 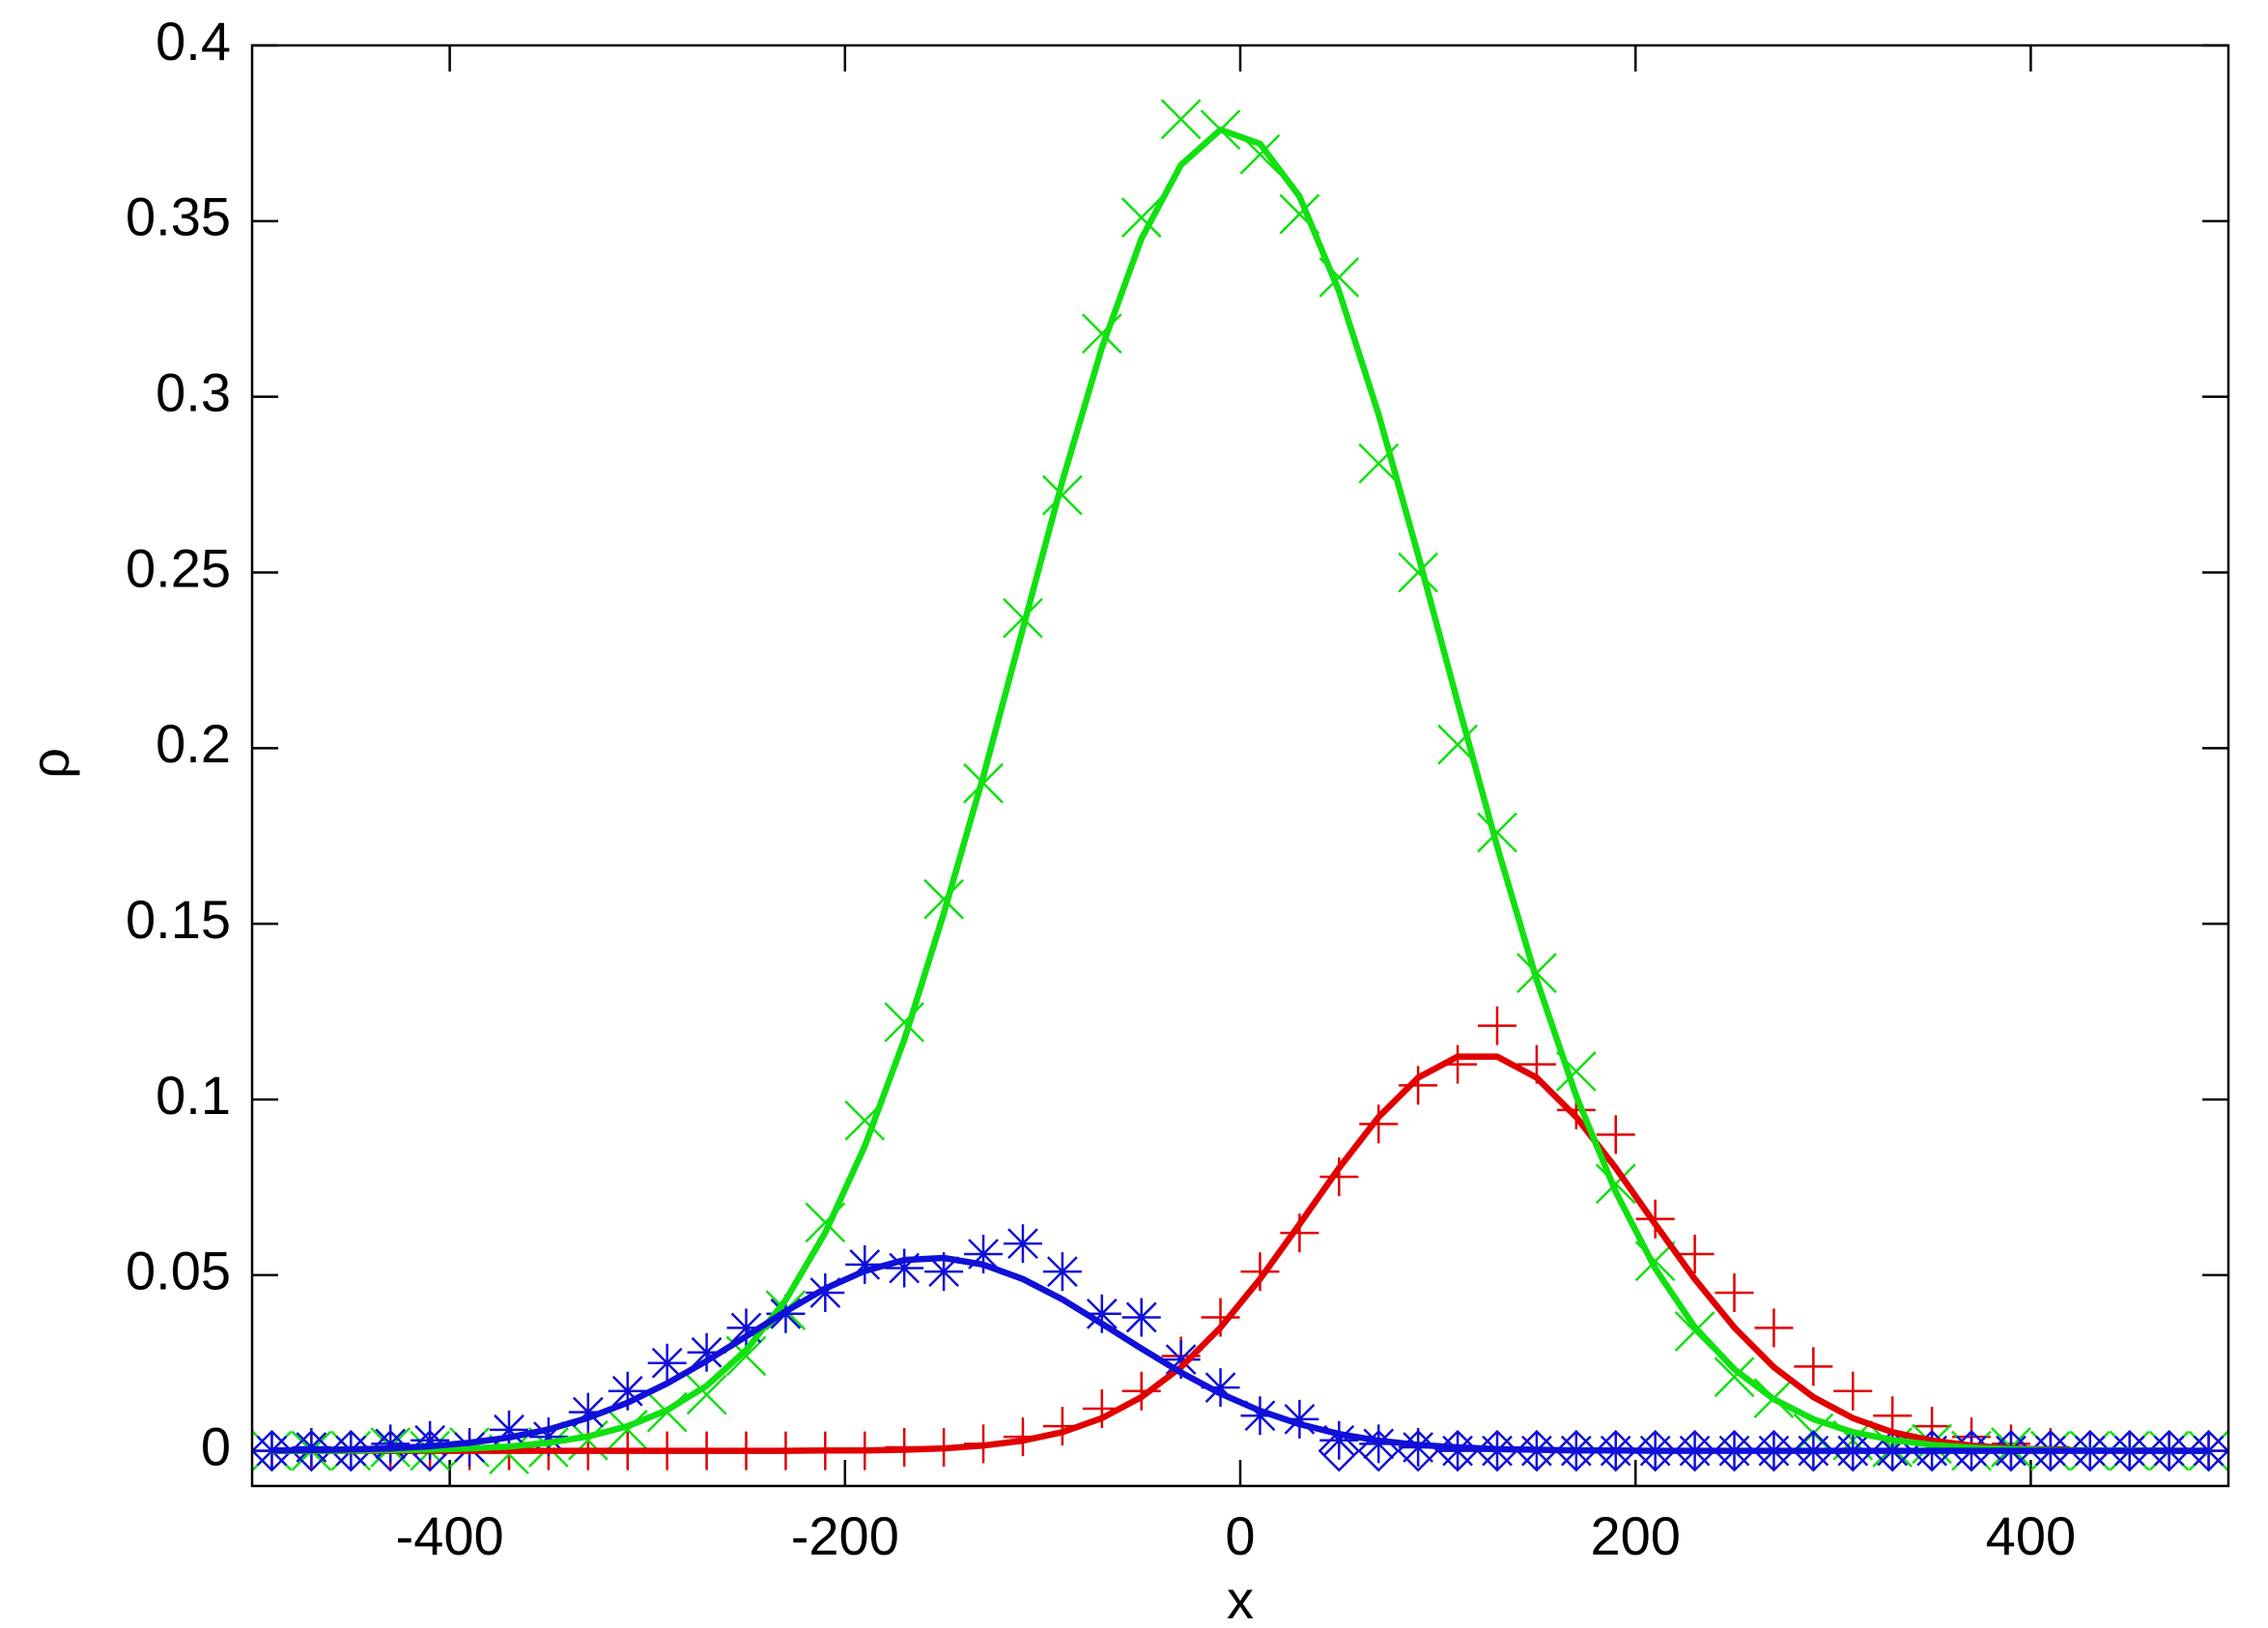 I want to click on y-tick-label: 0.15, so click(x=178, y=919).